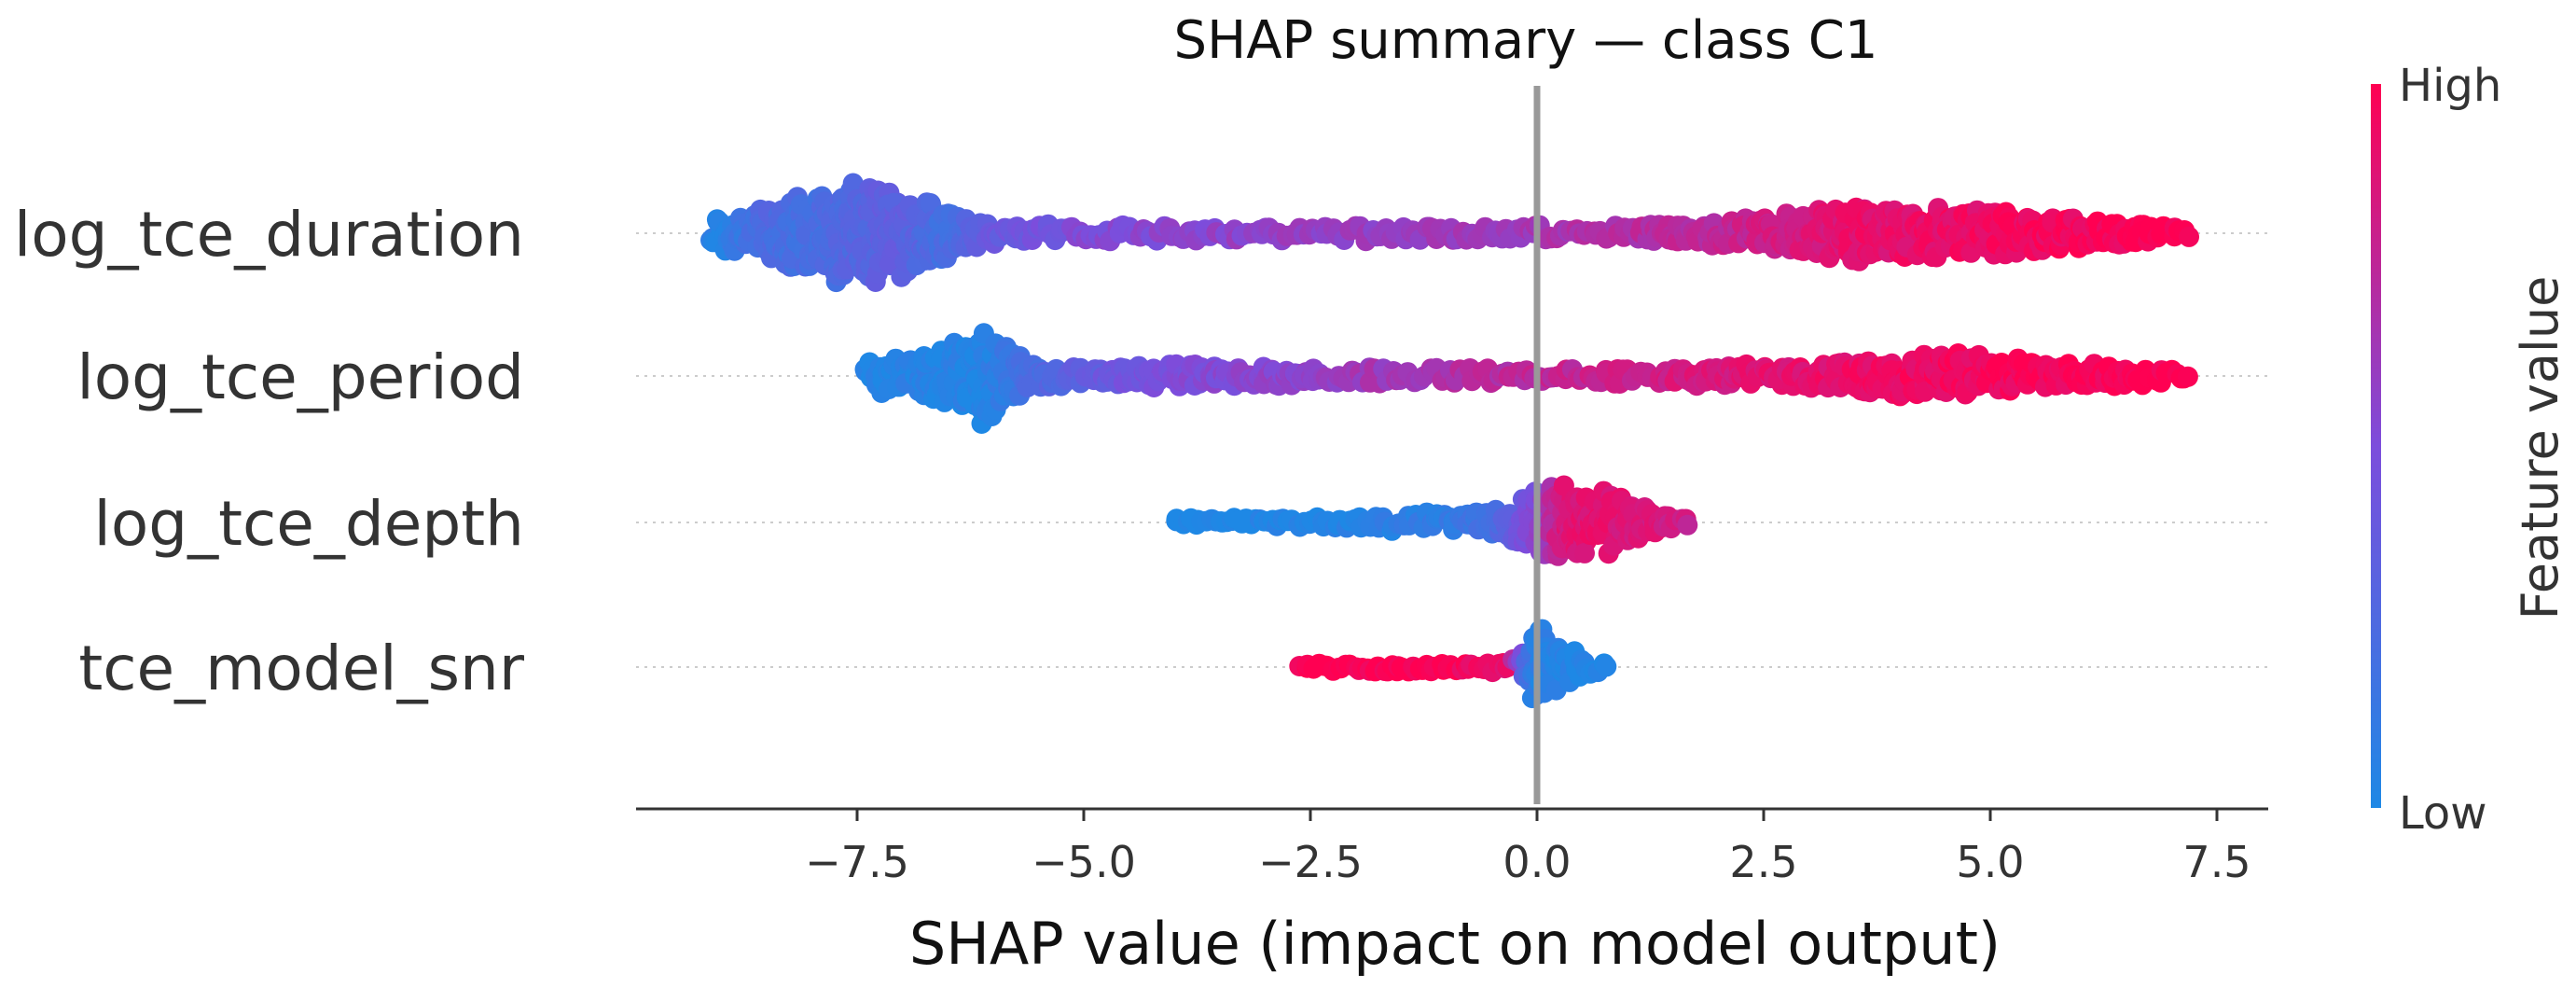  I want to click on chart-title: SHAP summary — class C1, so click(1526, 40).